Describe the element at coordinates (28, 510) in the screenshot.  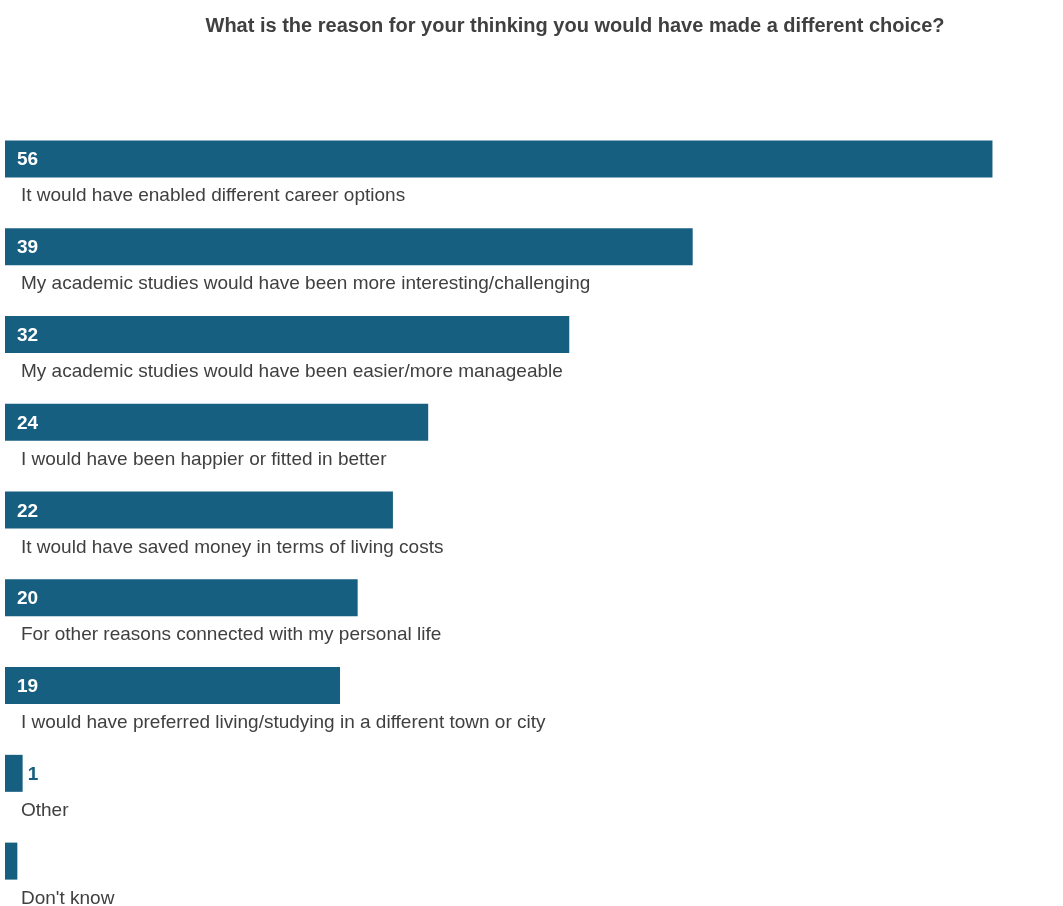
I see `data-label: 22` at that location.